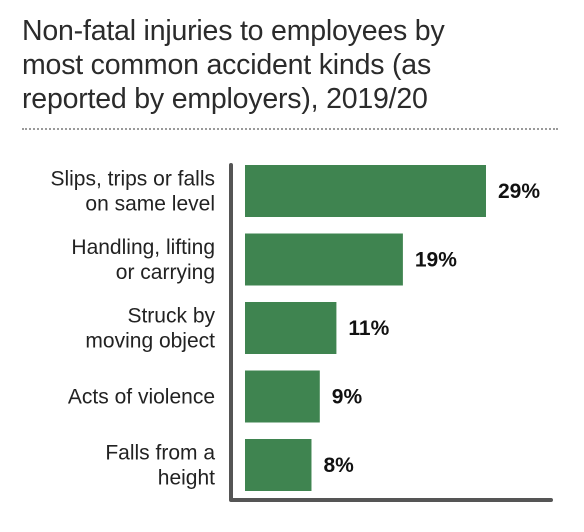 This screenshot has width=584, height=532. I want to click on category-label-3-0: Acts of violence, so click(141, 397).